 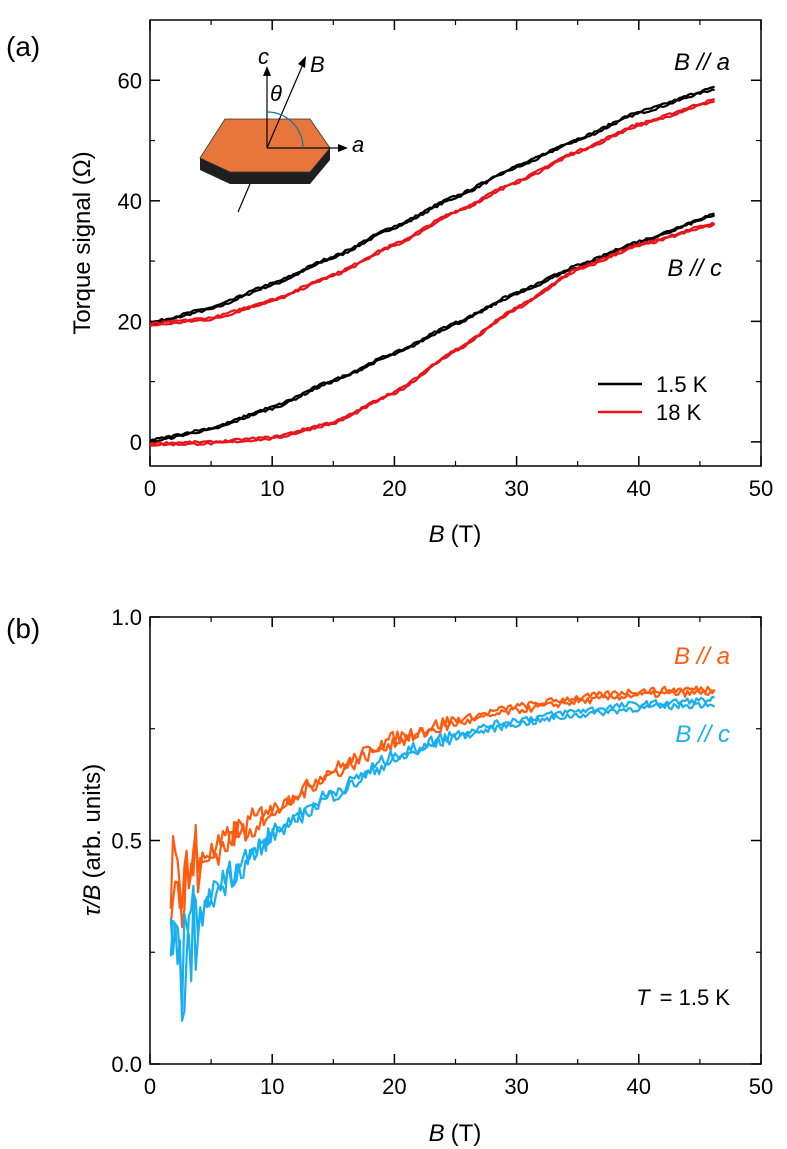 I want to click on a-axis-label: a, so click(x=358, y=144).